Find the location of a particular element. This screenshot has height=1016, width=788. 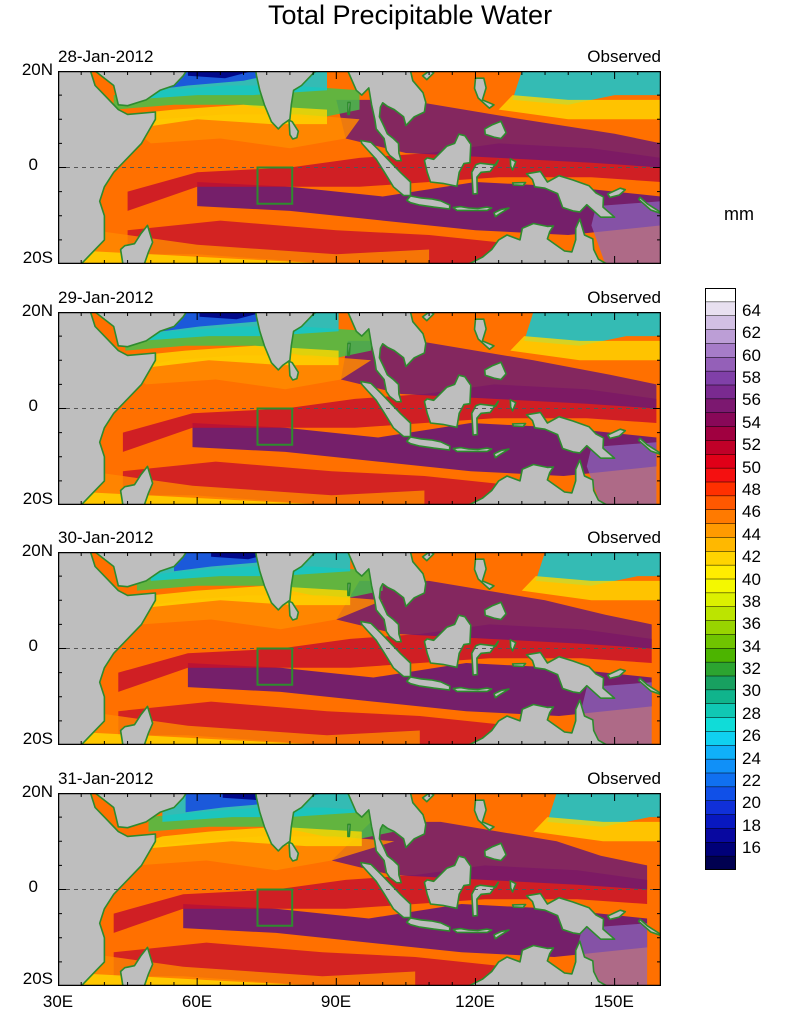

colorbar-label: 40 is located at coordinates (751, 579).